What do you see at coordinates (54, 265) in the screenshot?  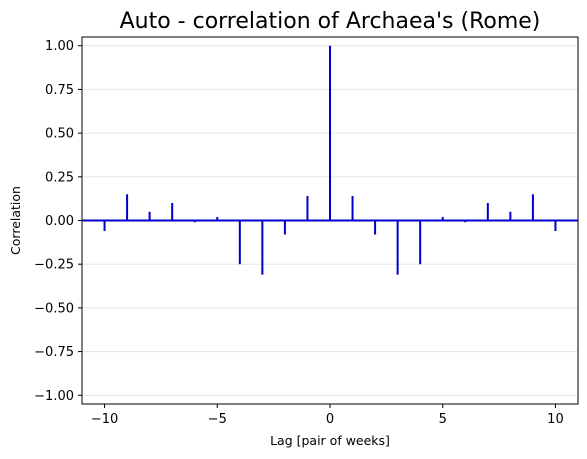 I see `y-tick-label: −0.25` at bounding box center [54, 265].